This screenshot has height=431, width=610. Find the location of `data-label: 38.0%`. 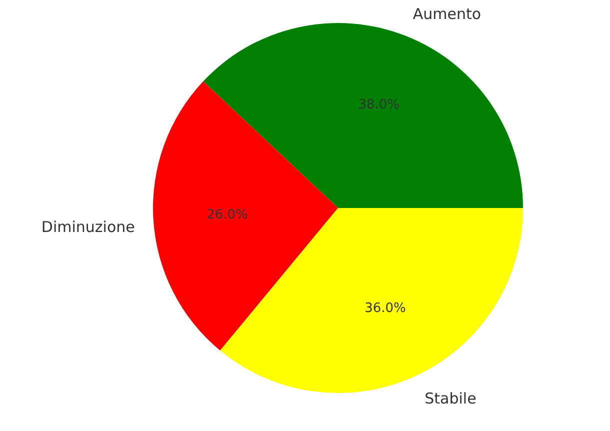

data-label: 38.0% is located at coordinates (379, 104).